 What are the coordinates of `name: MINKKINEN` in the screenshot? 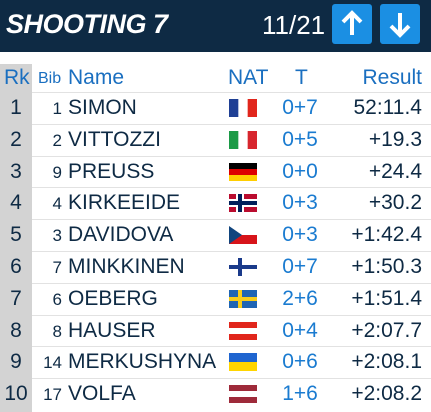 It's located at (126, 266).